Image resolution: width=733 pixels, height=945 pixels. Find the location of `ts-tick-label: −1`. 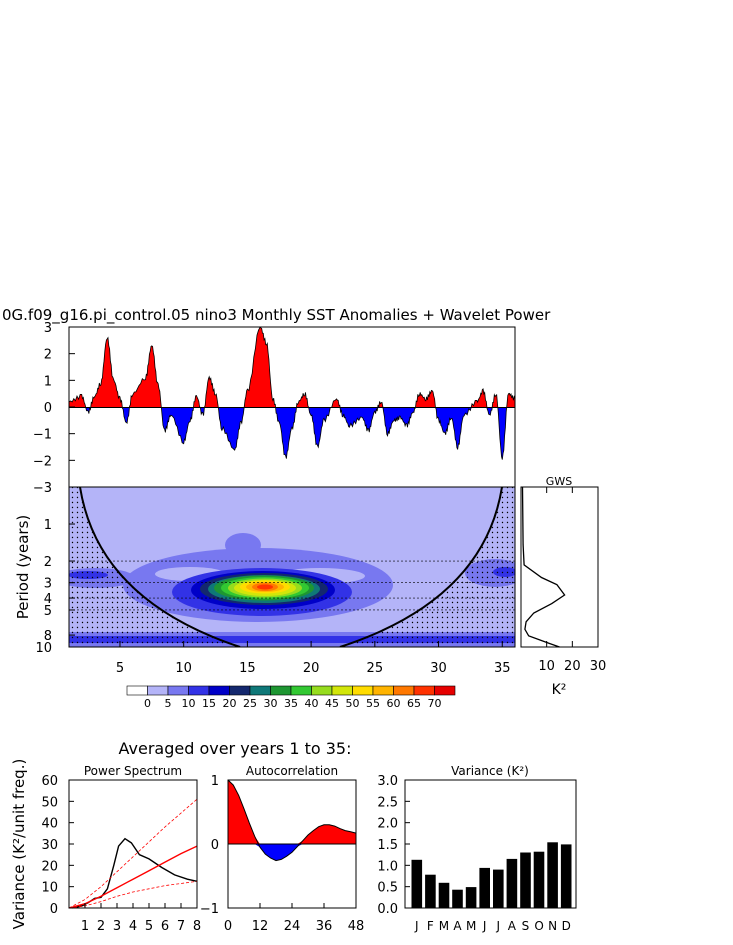

ts-tick-label: −1 is located at coordinates (42, 435).